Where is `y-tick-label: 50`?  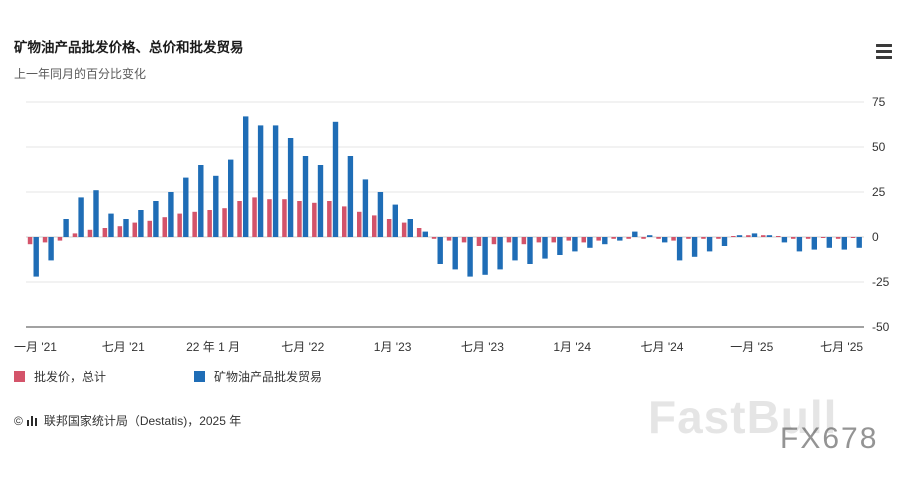
y-tick-label: 50 is located at coordinates (879, 147).